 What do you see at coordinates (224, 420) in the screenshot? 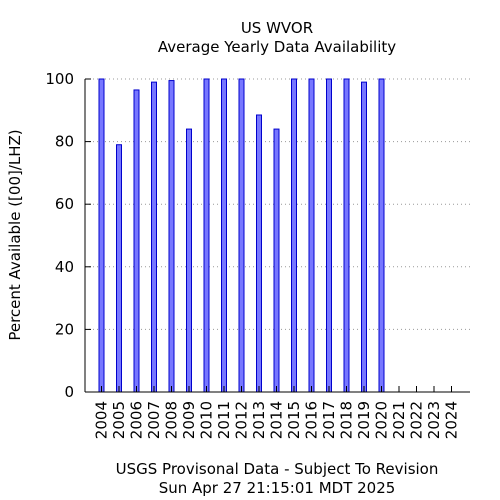
I see `x-tick-label: 2011` at bounding box center [224, 420].